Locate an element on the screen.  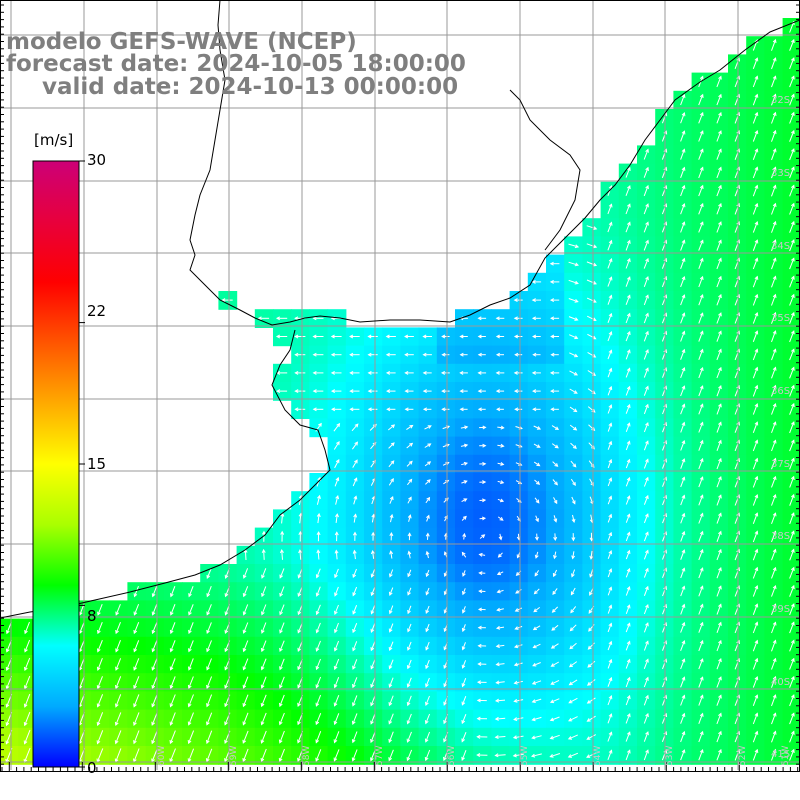
title-valid-date: valid date: 2024-10-13 00:00:00 is located at coordinates (250, 87).